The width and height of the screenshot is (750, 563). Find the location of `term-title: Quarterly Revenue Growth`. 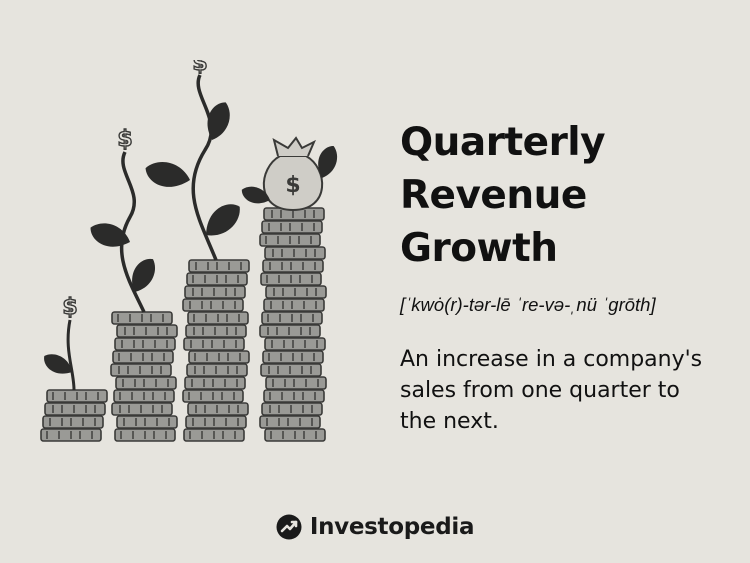

term-title: Quarterly Revenue Growth is located at coordinates (565, 195).